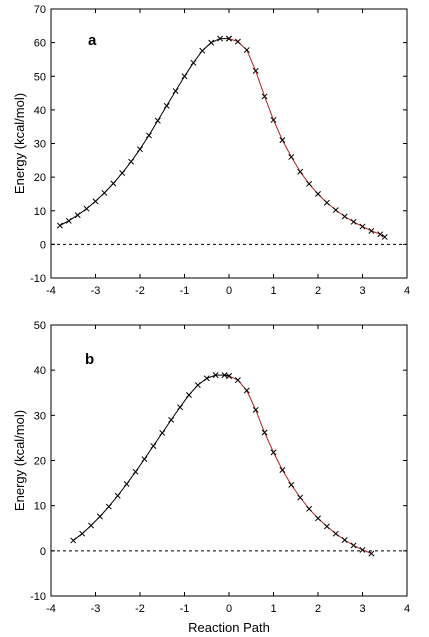 Image resolution: width=429 pixels, height=637 pixels. What do you see at coordinates (89, 359) in the screenshot?
I see `panel-label: b` at bounding box center [89, 359].